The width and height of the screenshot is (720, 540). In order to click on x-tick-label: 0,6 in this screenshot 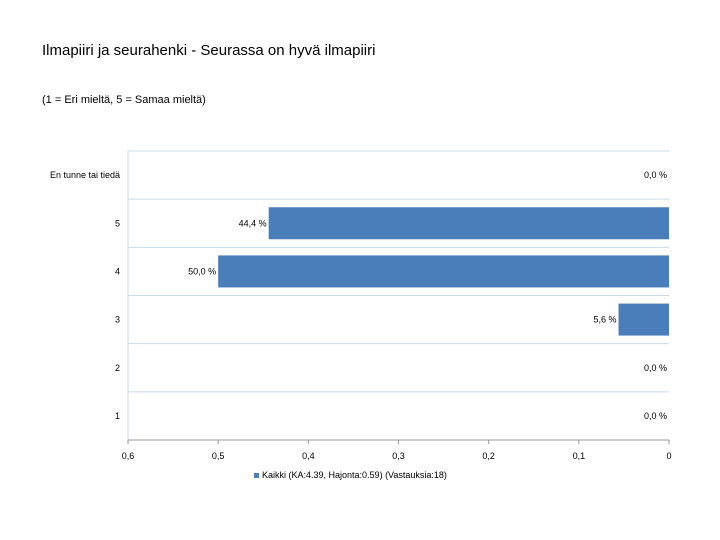, I will do `click(128, 456)`.